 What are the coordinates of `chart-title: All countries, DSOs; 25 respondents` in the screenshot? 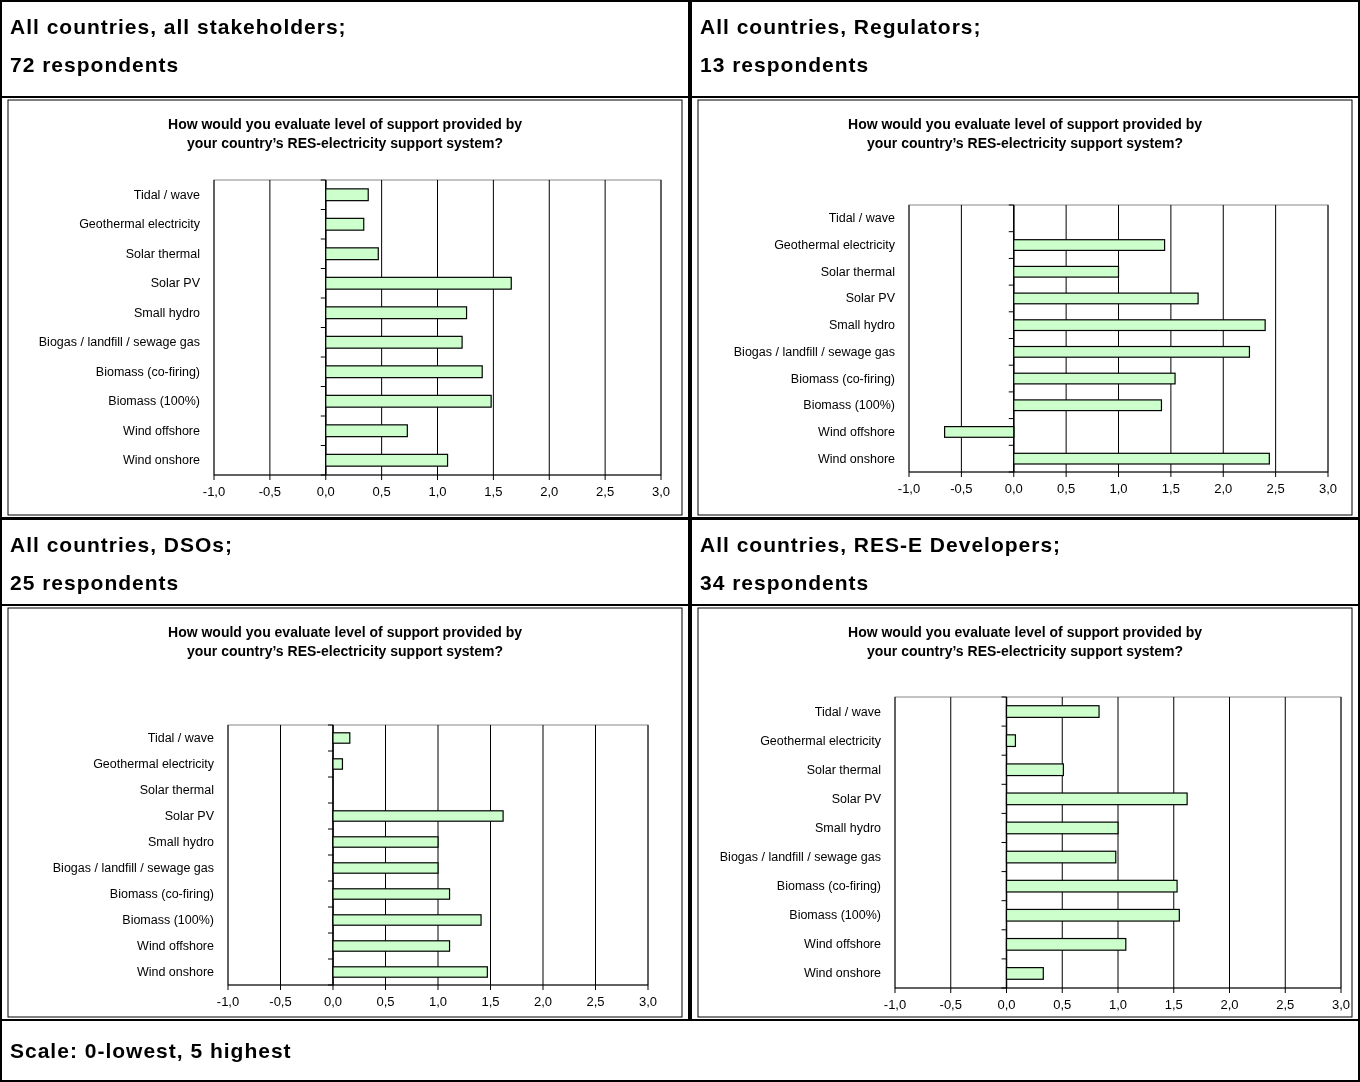 It's located at (122, 563).